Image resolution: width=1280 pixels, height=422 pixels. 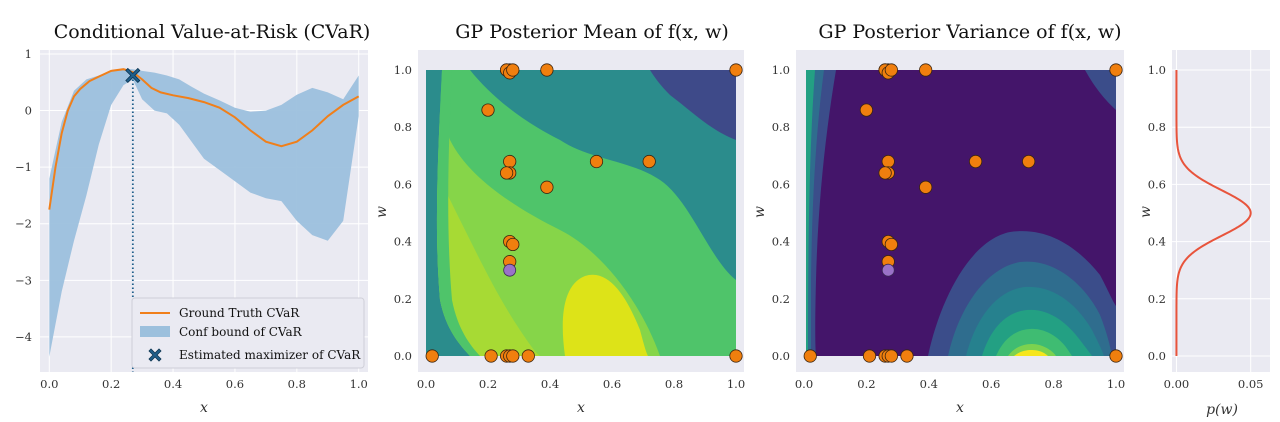 I want to click on legend-label-conf-bound: Conf bound of CVaR, so click(x=241, y=332).